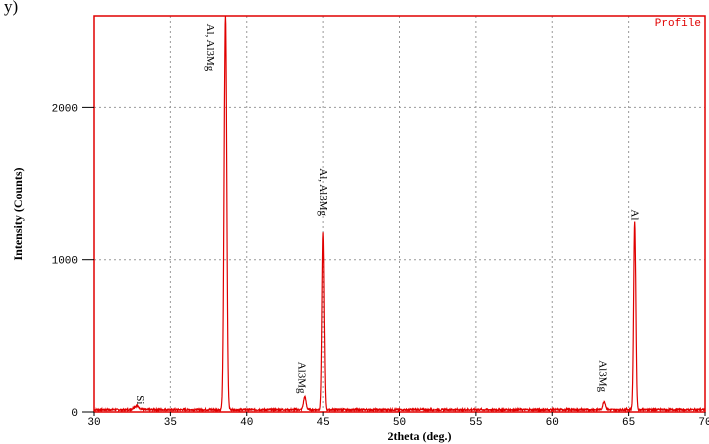 The width and height of the screenshot is (709, 444). I want to click on x-tick-label: 50, so click(399, 423).